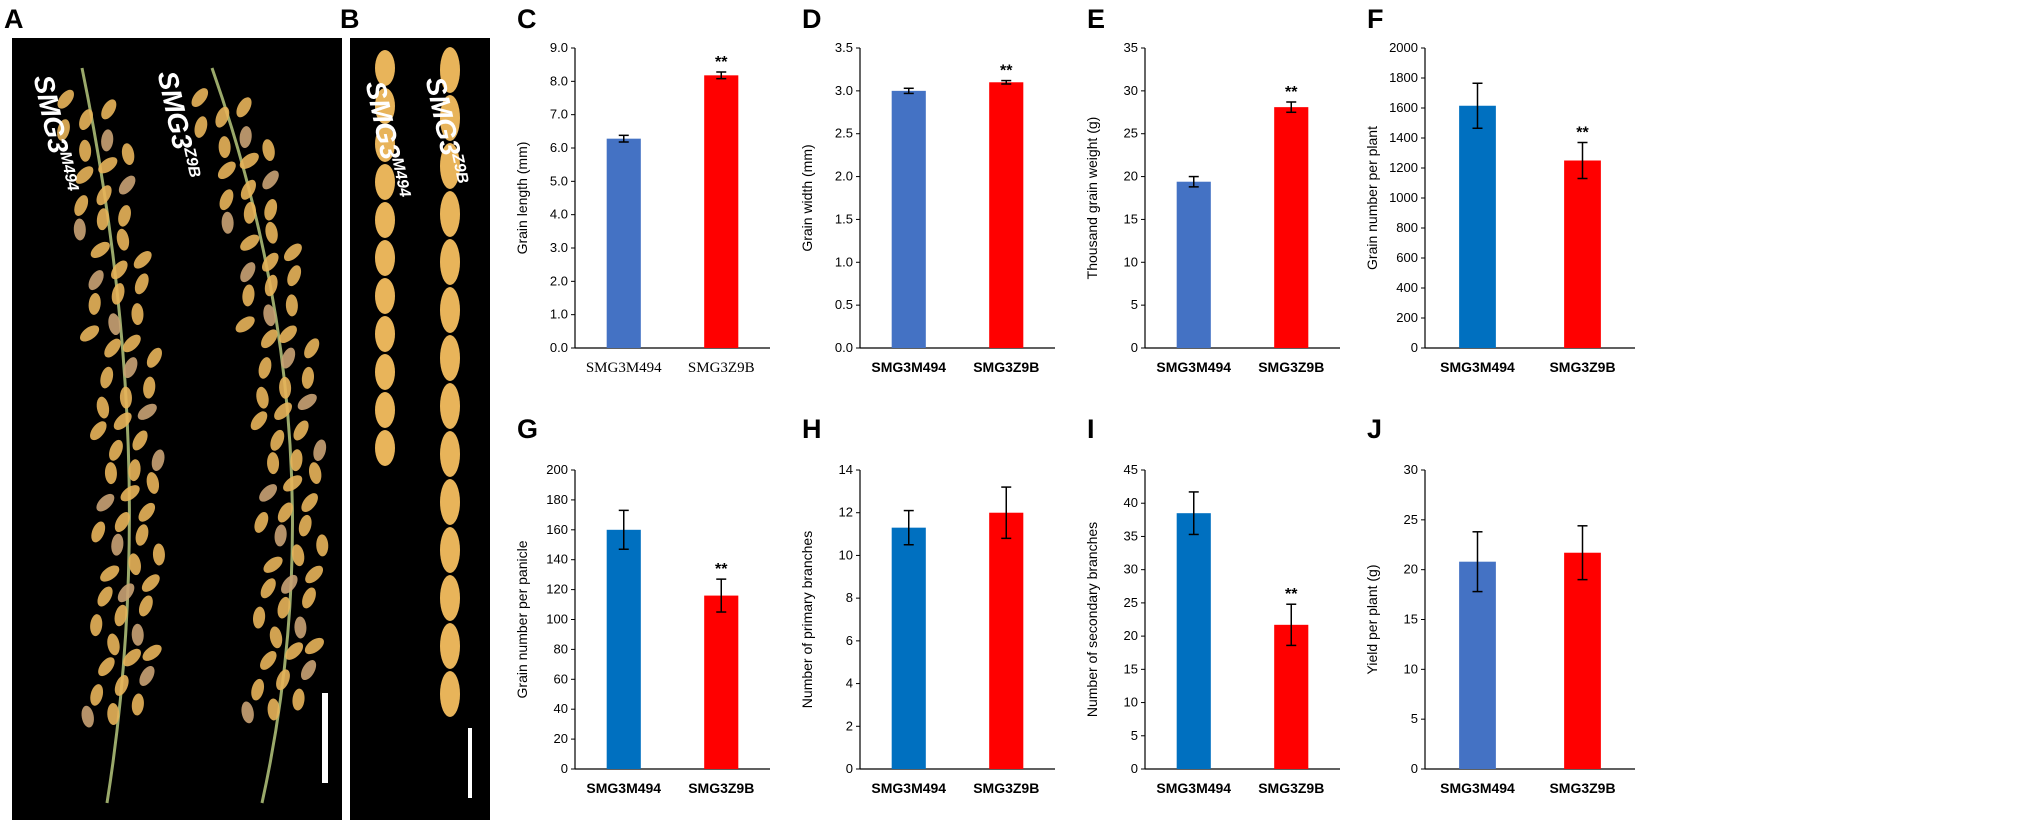 The image size is (2033, 826). What do you see at coordinates (559, 147) in the screenshot?
I see `y-tick-label: 6.0` at bounding box center [559, 147].